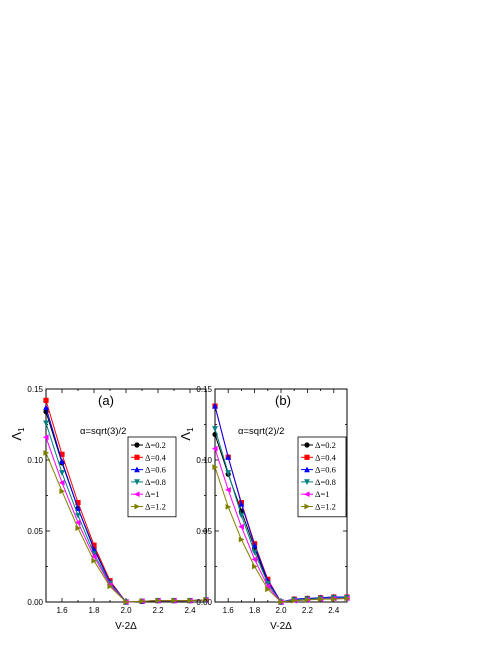  Describe the element at coordinates (283, 400) in the screenshot. I see `panel-label: (b)` at that location.